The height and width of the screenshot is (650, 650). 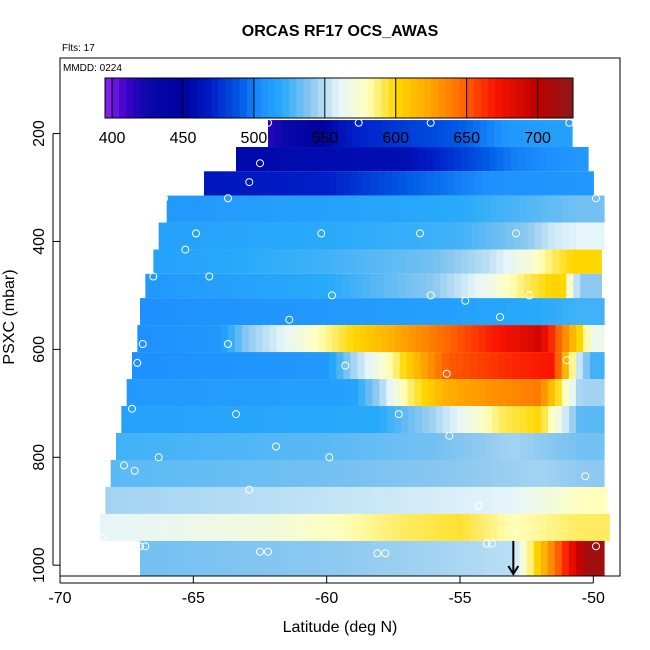 I want to click on x-axis-label: Latitude (deg N), so click(x=340, y=627).